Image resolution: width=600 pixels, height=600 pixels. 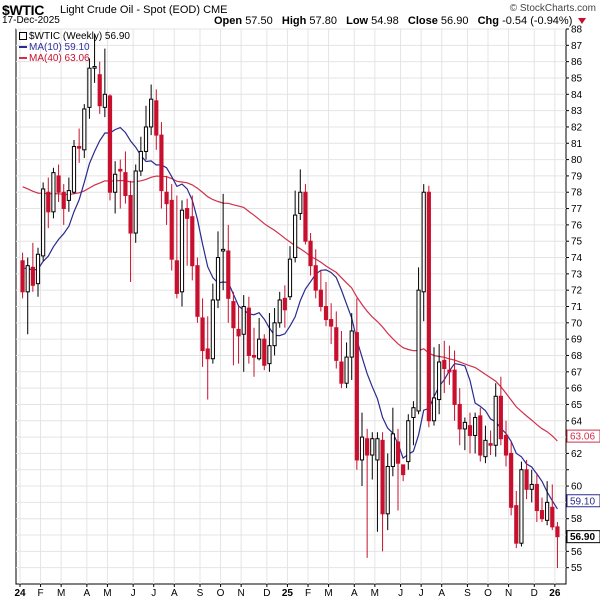 What do you see at coordinates (577, 144) in the screenshot?
I see `y-tick-label: 81` at bounding box center [577, 144].